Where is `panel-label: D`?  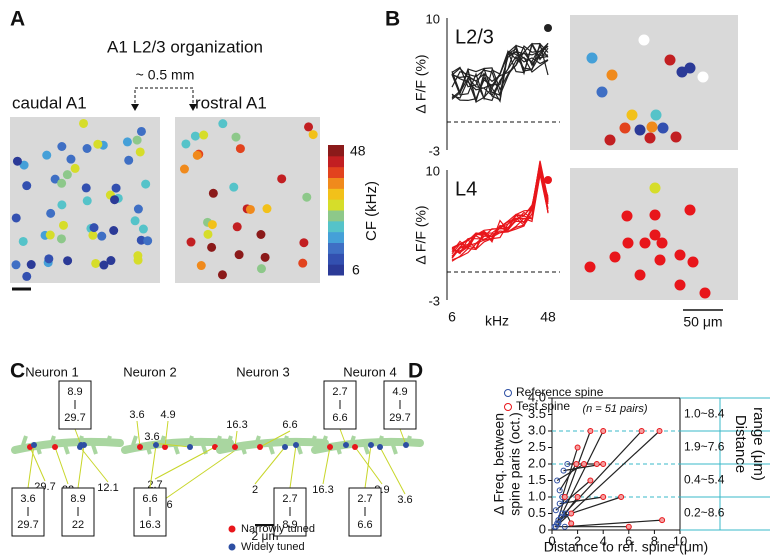
panel-label: D is located at coordinates (415, 371).